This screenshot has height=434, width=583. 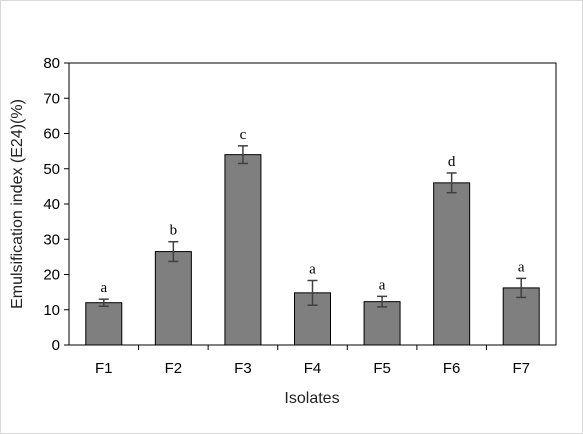 What do you see at coordinates (452, 368) in the screenshot?
I see `x-tick-label: F6` at bounding box center [452, 368].